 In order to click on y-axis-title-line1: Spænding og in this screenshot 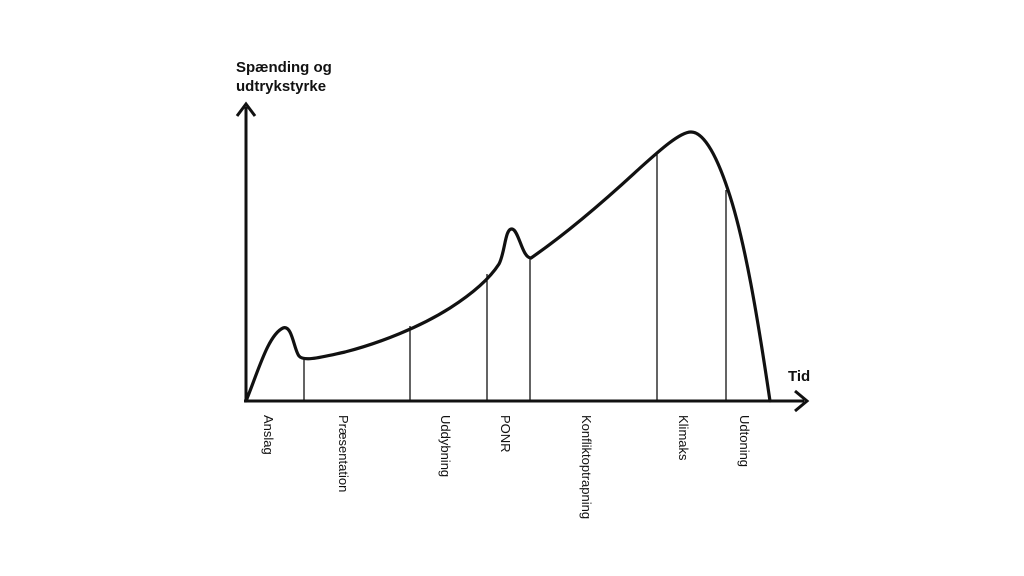, I will do `click(284, 67)`.